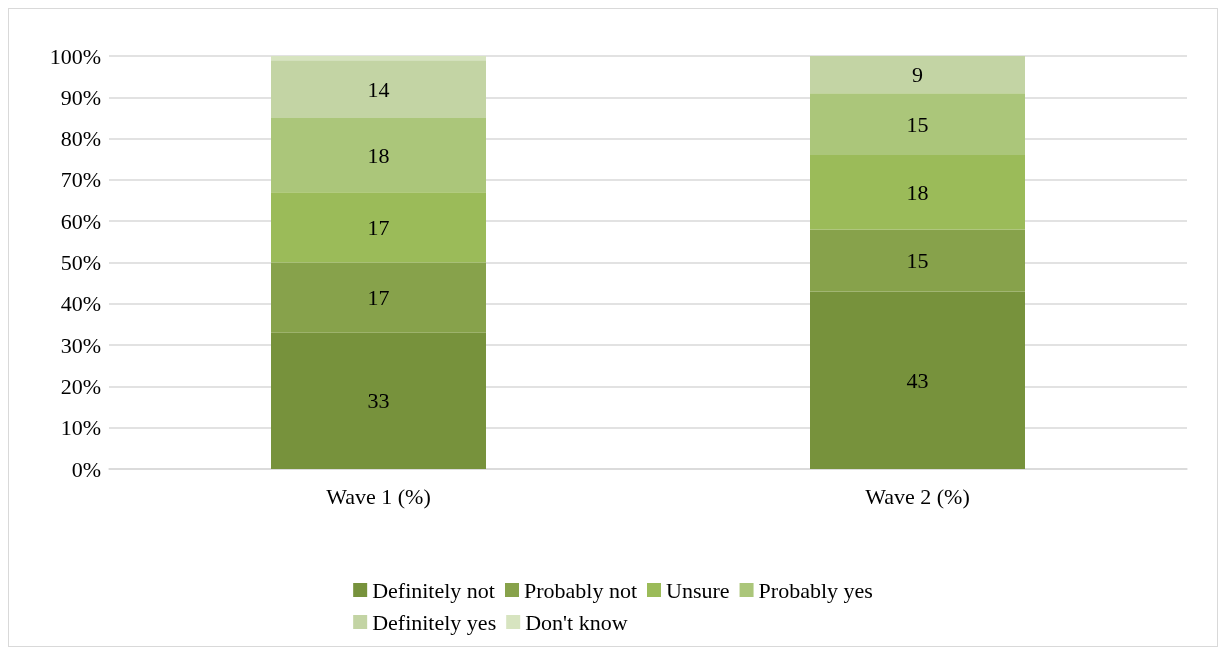 The height and width of the screenshot is (657, 1228). I want to click on y-tick-label: 60%, so click(80, 221).